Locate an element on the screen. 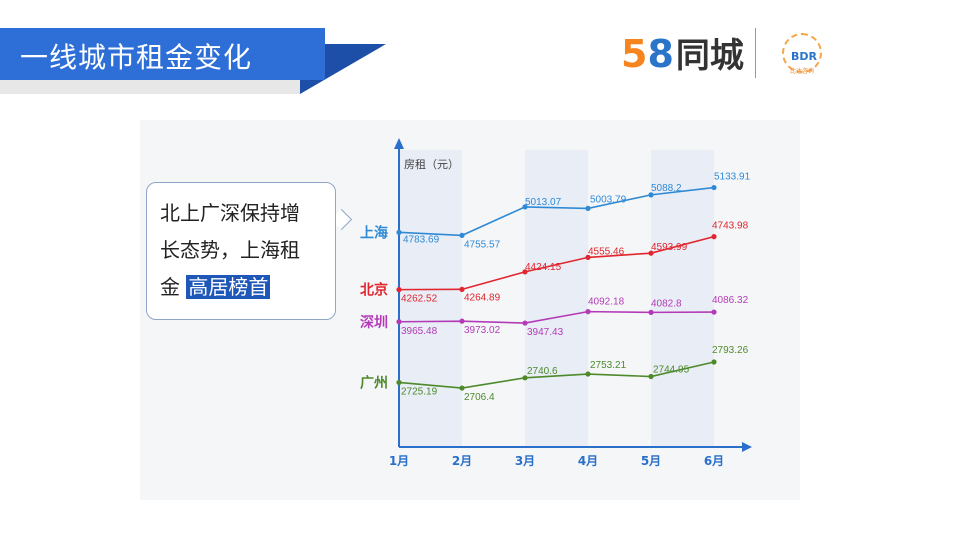  series-3-data-label-5: 2793.26 is located at coordinates (730, 350).